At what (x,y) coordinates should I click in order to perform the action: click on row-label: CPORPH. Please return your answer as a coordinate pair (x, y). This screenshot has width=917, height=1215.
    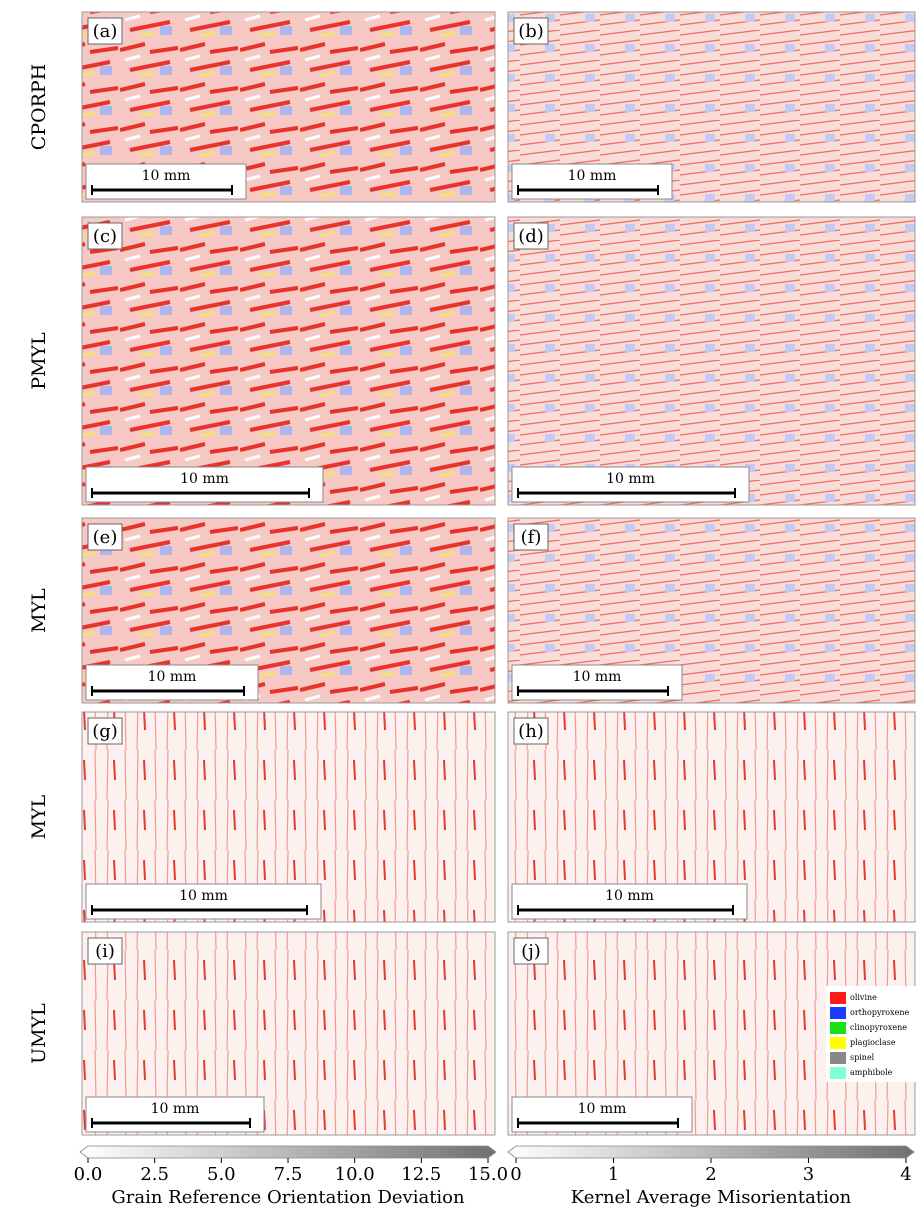
    Looking at the image, I should click on (39, 107).